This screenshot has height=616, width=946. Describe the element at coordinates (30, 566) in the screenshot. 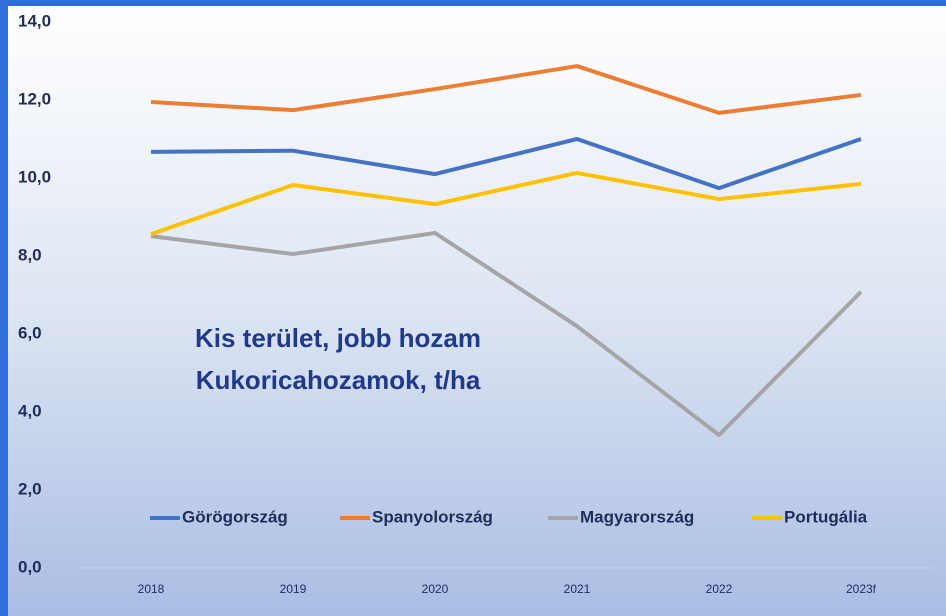

I see `y-tick-label: 0,0` at that location.